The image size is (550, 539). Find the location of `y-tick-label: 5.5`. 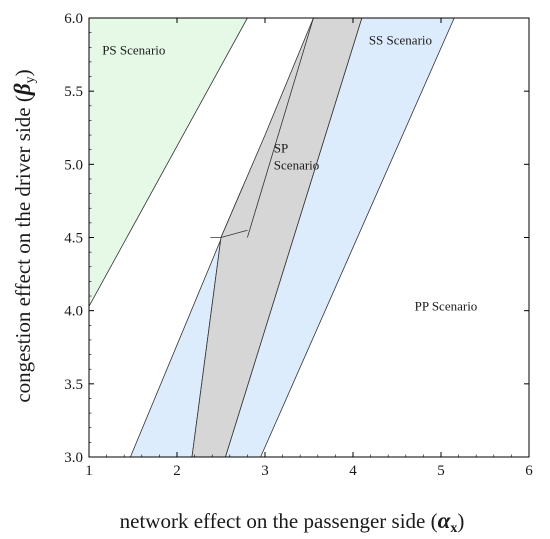

y-tick-label: 5.5 is located at coordinates (73, 92).